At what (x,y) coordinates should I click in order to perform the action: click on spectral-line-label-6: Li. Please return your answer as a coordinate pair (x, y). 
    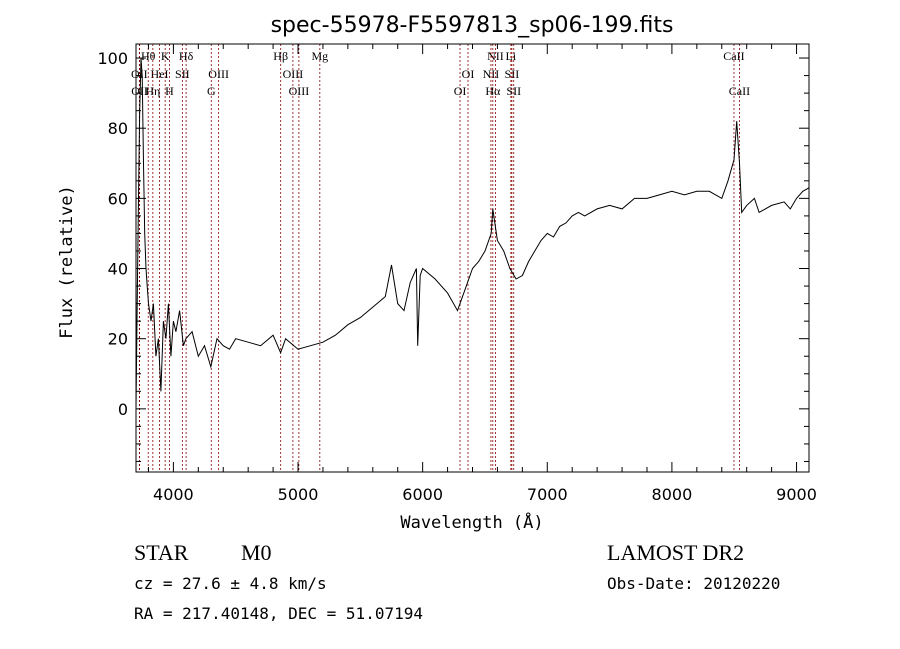
    Looking at the image, I should click on (511, 56).